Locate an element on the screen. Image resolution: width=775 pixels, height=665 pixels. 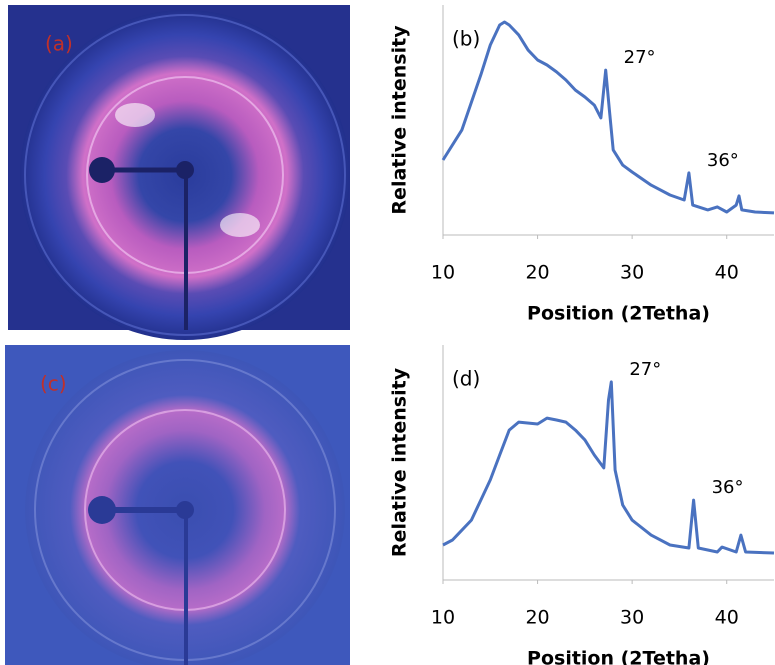
panel-label: (c) is located at coordinates (53, 384).